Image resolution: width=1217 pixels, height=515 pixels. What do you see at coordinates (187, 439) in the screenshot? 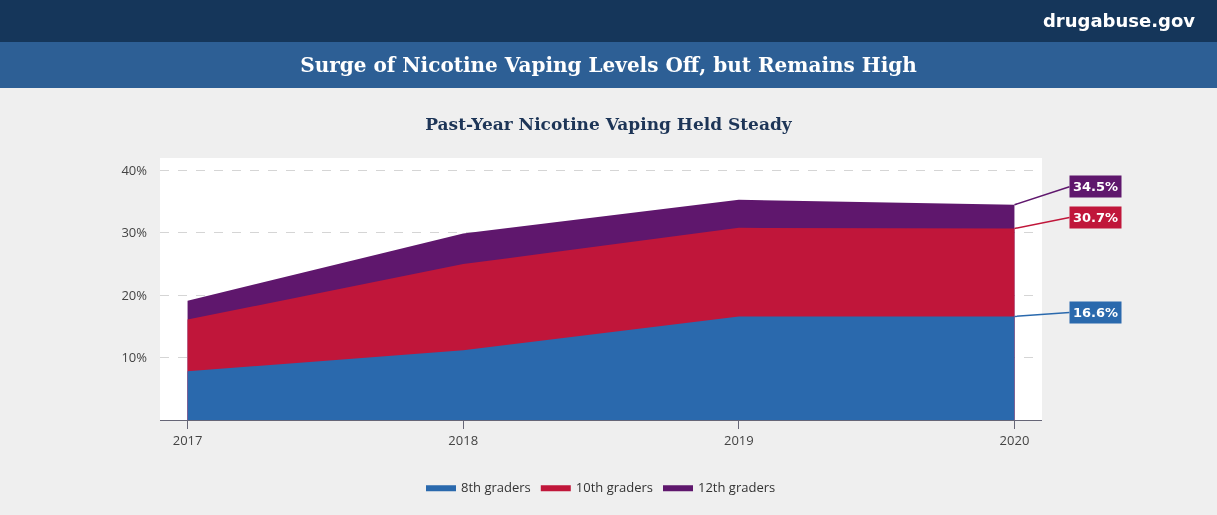
I see `x-tick-label: 2017` at bounding box center [187, 439].